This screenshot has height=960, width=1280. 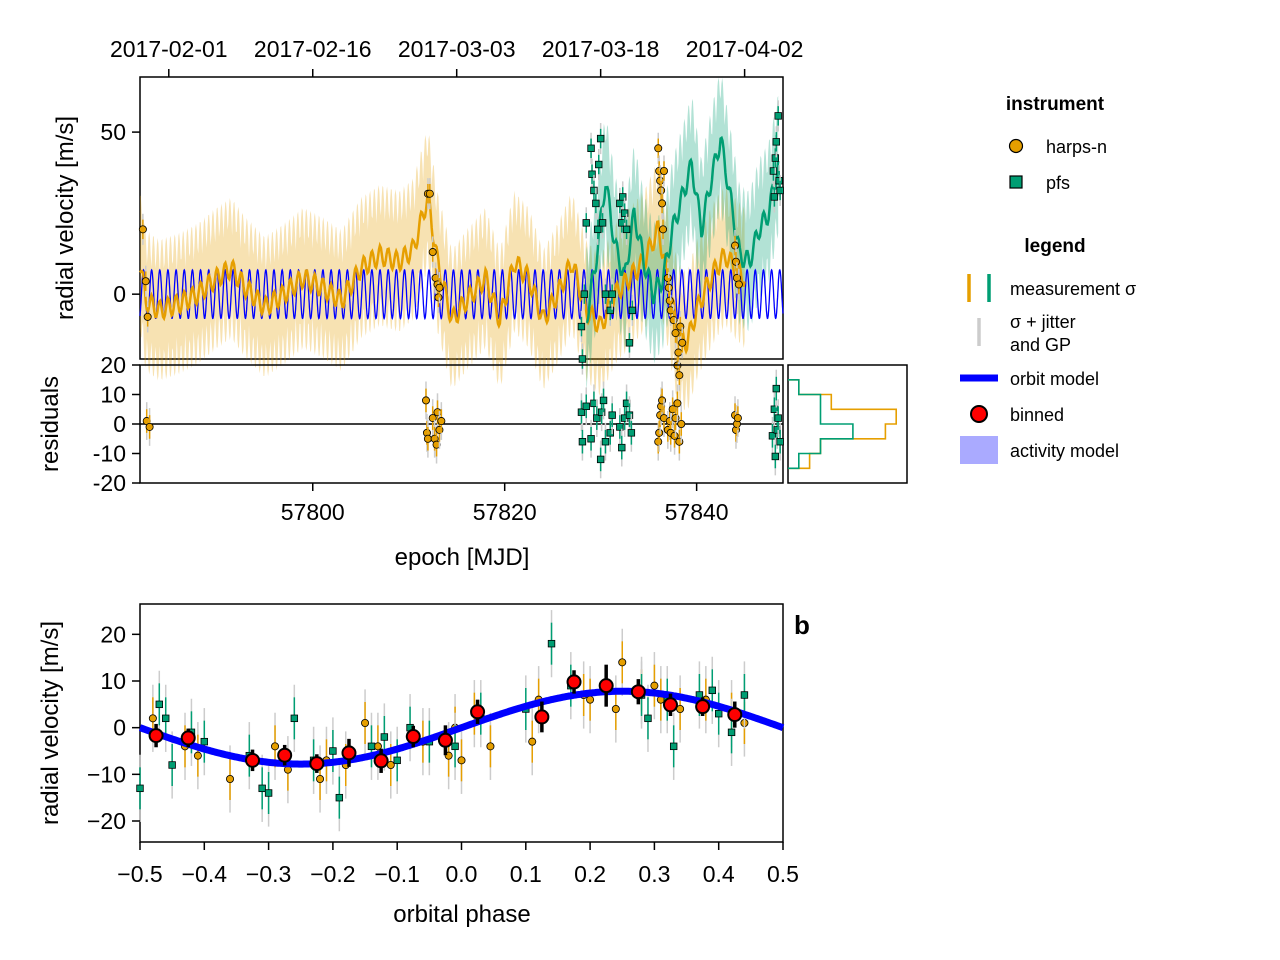 What do you see at coordinates (268, 874) in the screenshot?
I see `phase-x-tick-label: −0.3` at bounding box center [268, 874].